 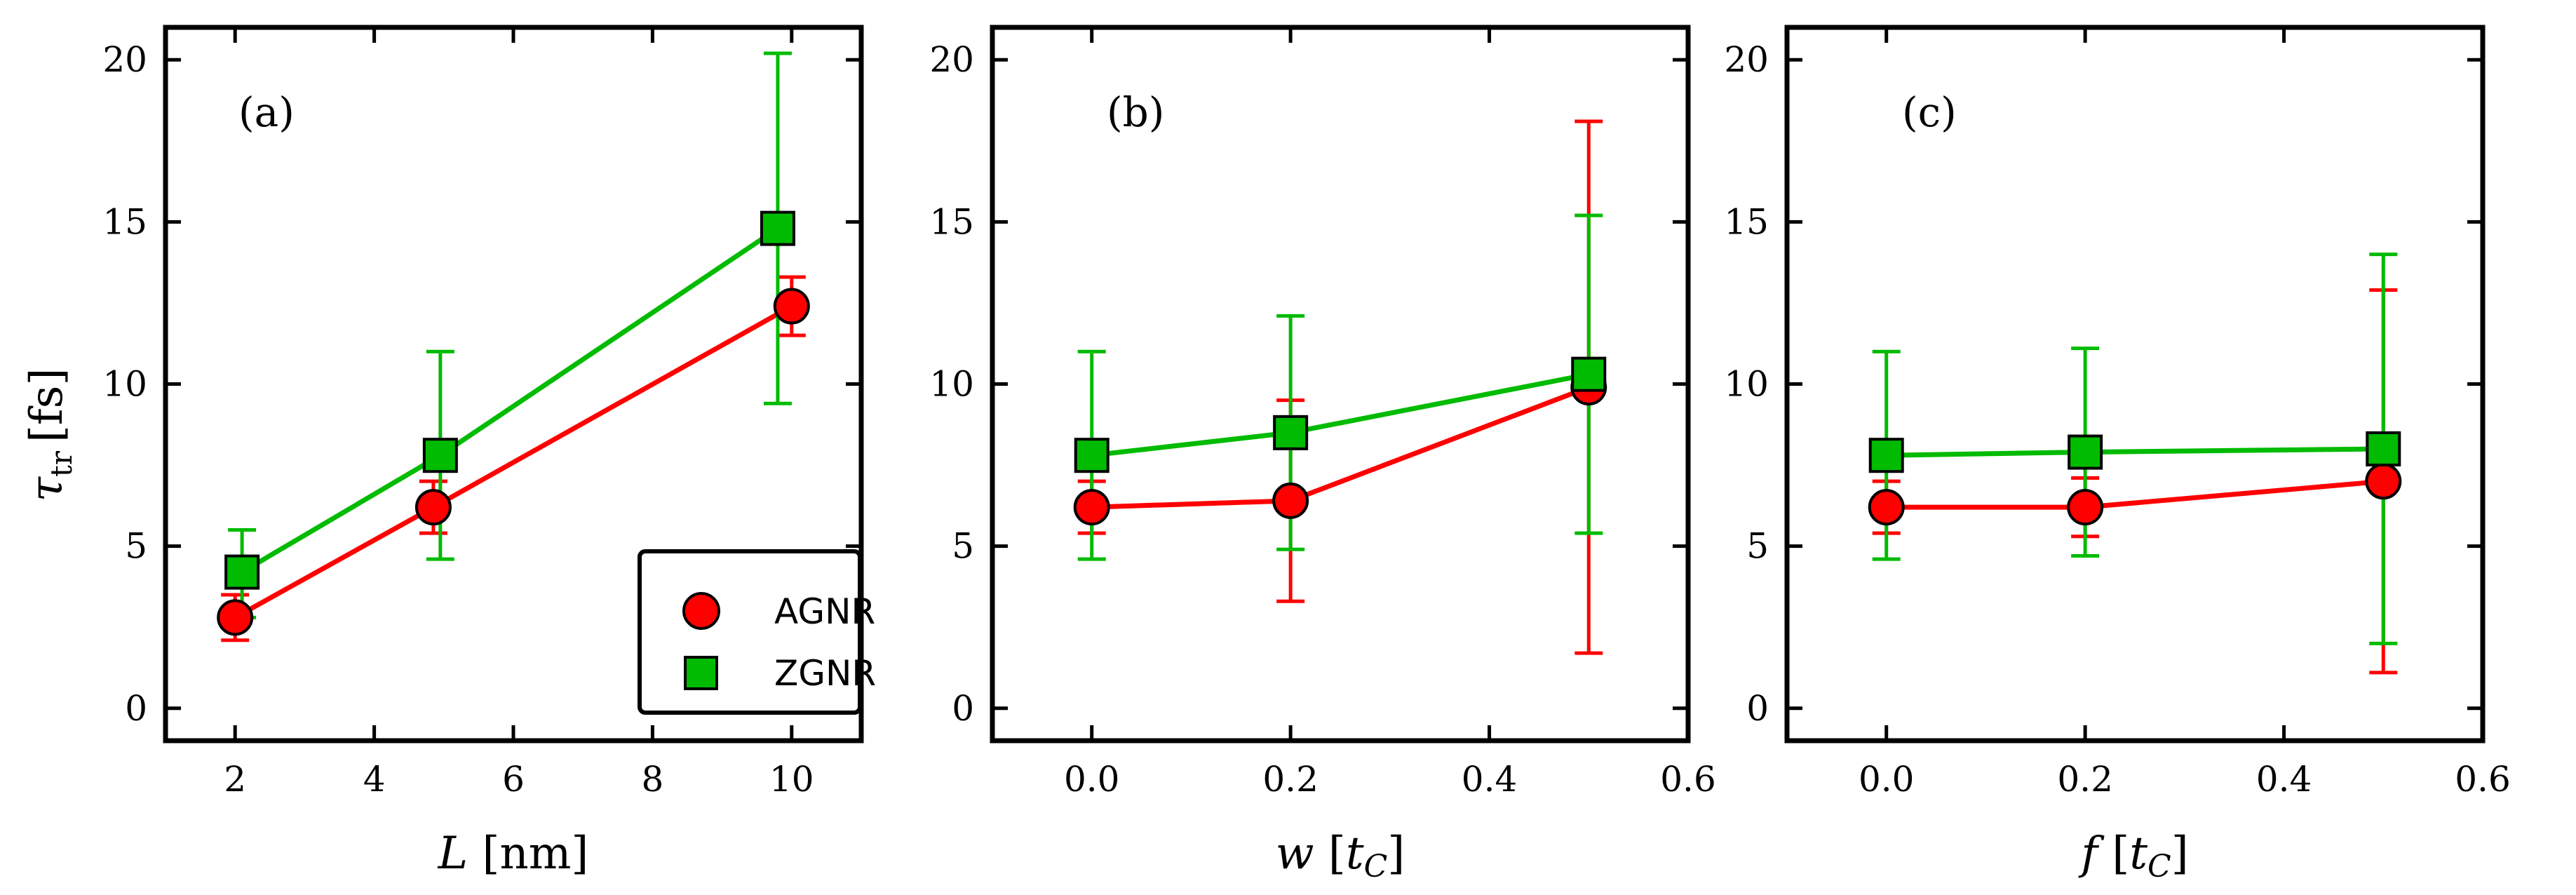 I want to click on y-axis-label: τtr [fs], so click(x=50, y=435).